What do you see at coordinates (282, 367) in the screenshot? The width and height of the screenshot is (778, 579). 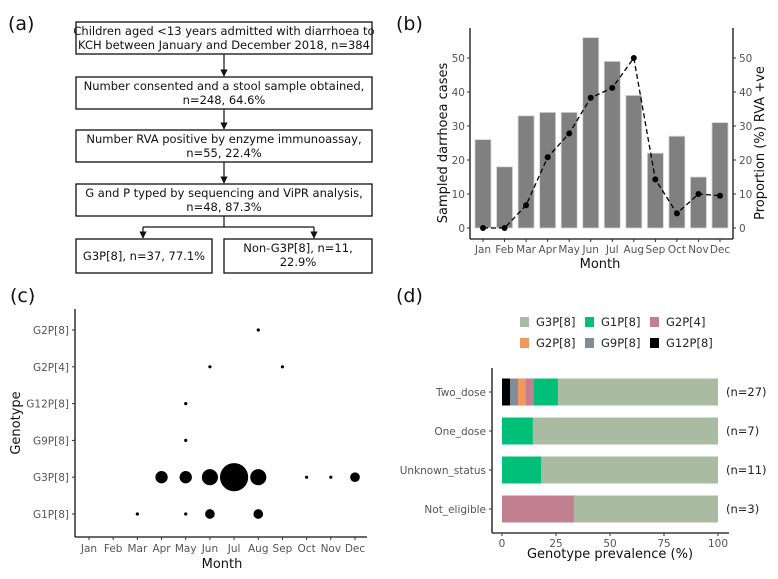 I see `genotype-point-G2P[4]-Sep` at bounding box center [282, 367].